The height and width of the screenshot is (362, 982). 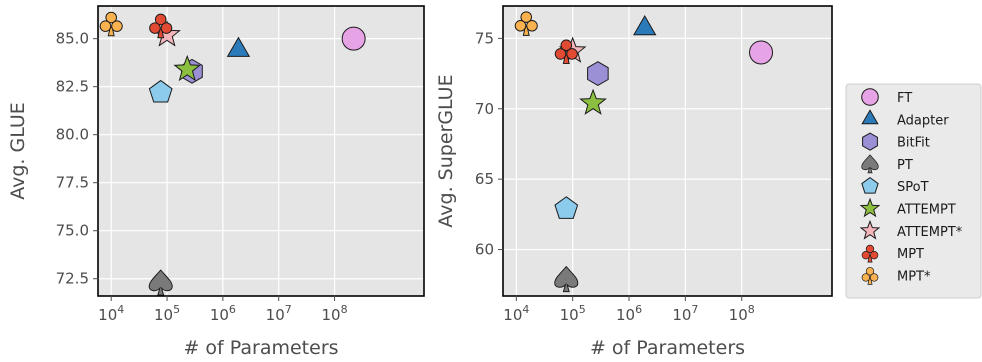 What do you see at coordinates (910, 254) in the screenshot?
I see `legend-label: MPT` at bounding box center [910, 254].